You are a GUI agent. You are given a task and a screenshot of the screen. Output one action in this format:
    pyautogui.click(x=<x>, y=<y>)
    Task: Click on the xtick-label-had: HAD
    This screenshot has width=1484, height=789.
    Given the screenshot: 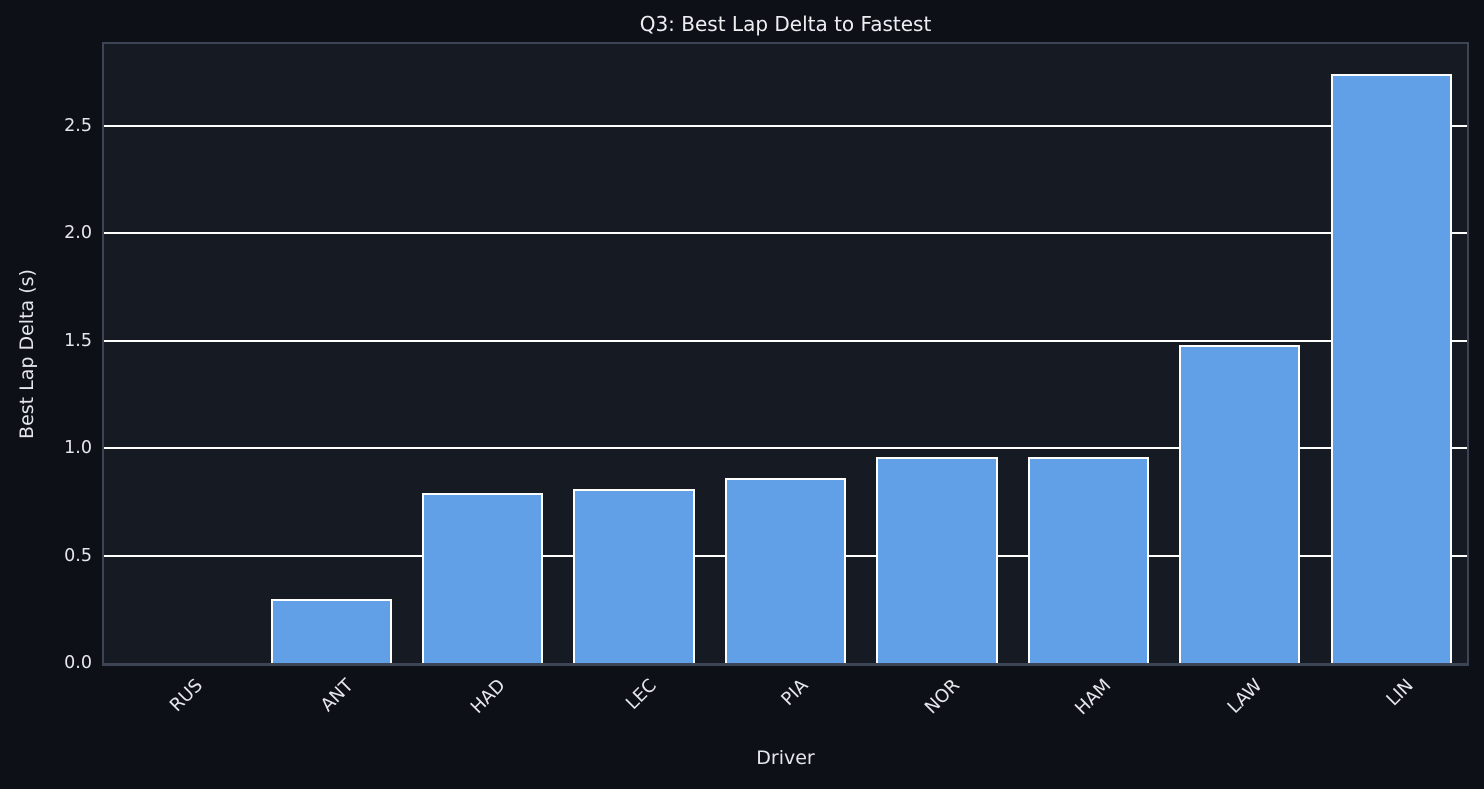 What is the action you would take?
    pyautogui.click(x=488, y=696)
    